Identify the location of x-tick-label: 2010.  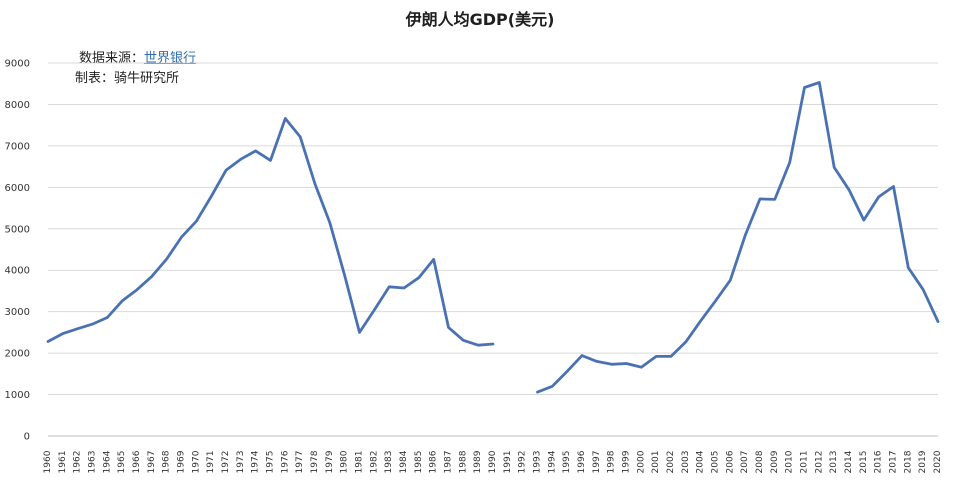
(790, 461).